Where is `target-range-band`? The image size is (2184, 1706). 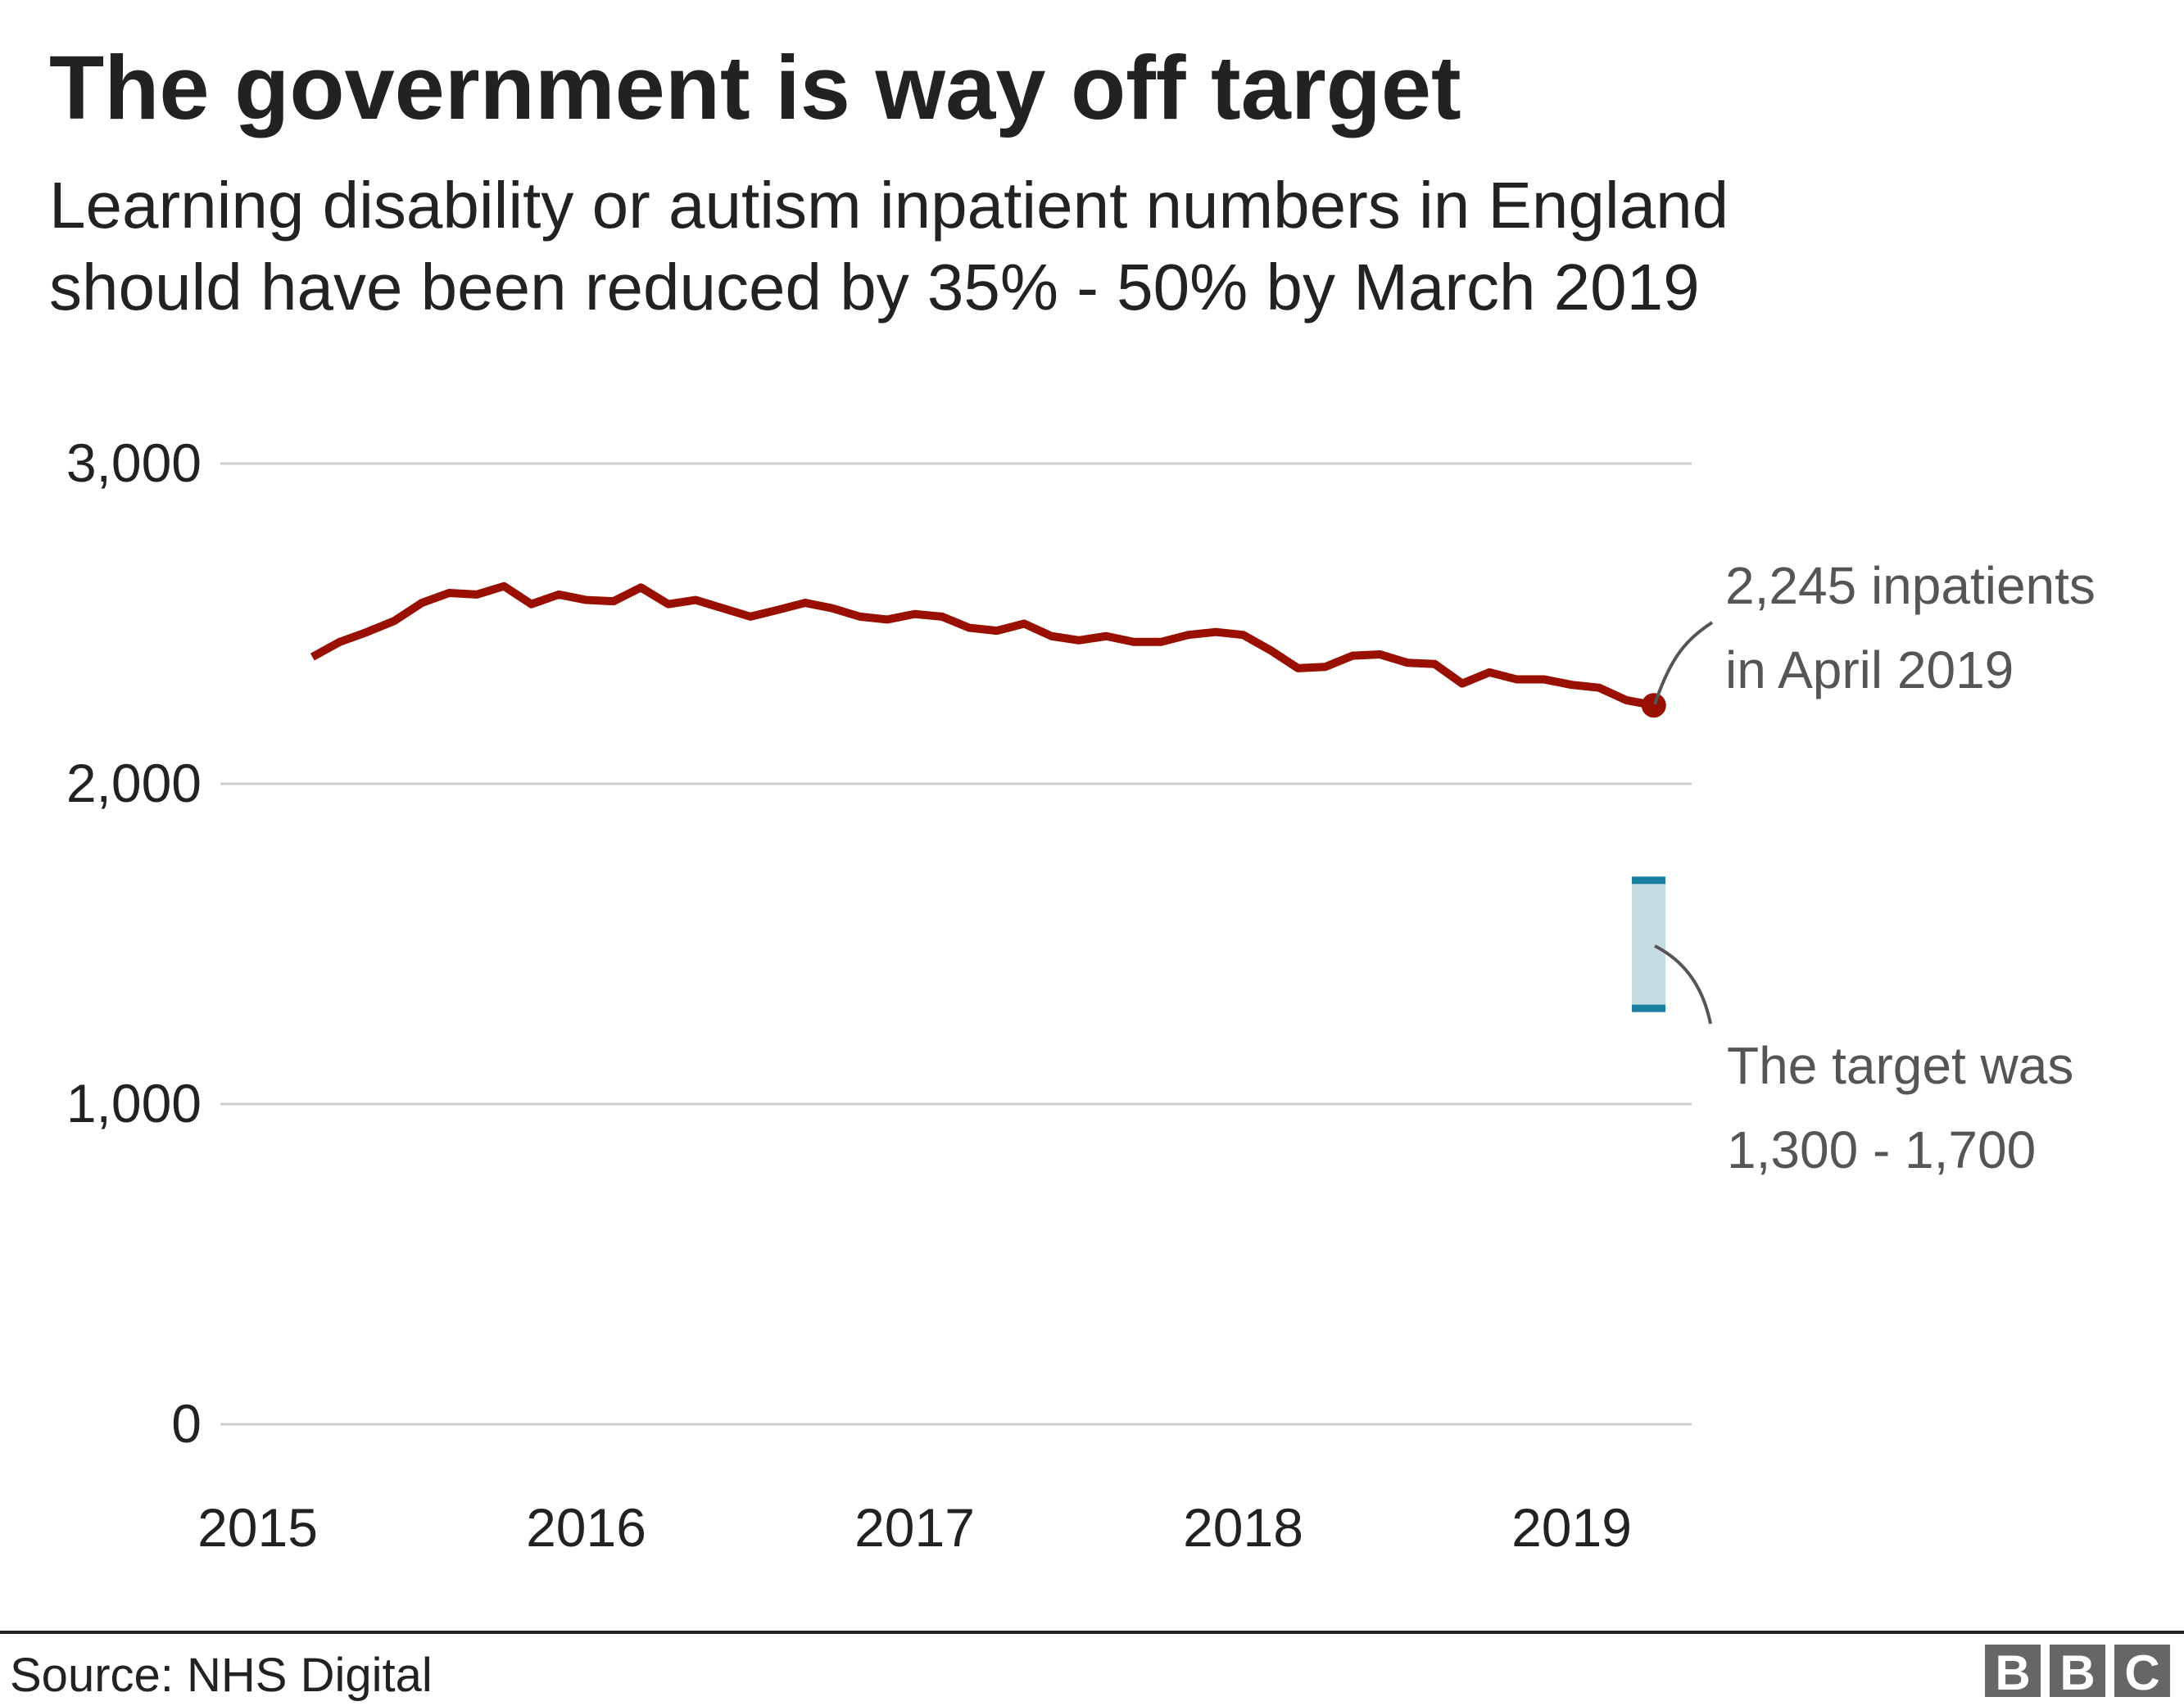 target-range-band is located at coordinates (1648, 944).